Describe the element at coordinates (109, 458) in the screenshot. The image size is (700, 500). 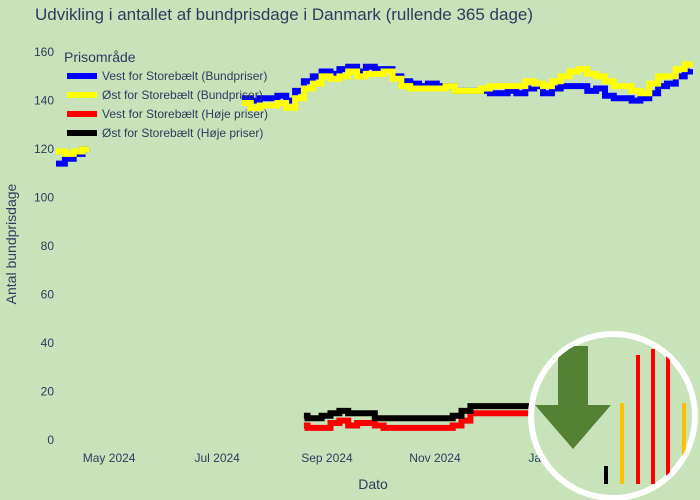
I see `x-tick-label: May 2024` at that location.